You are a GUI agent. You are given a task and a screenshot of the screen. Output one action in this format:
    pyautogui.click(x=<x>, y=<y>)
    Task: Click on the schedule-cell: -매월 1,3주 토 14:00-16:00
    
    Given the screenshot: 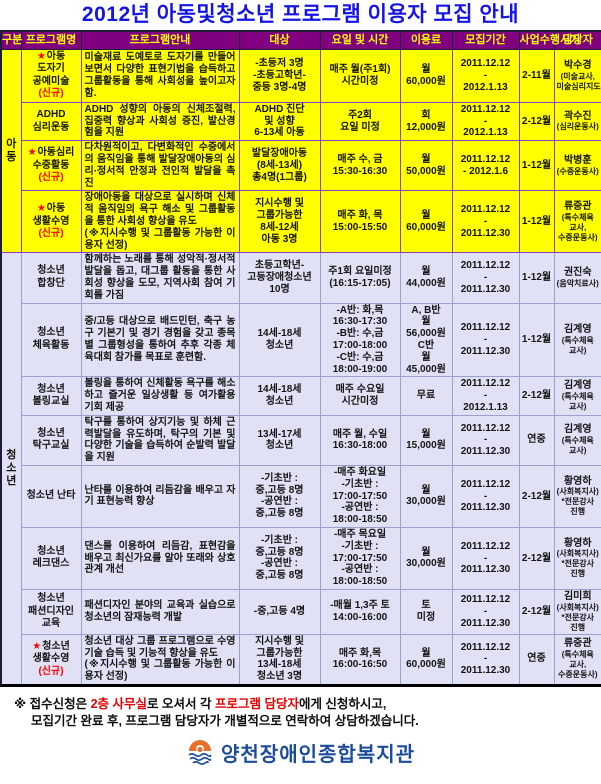 What is the action you would take?
    pyautogui.click(x=360, y=611)
    